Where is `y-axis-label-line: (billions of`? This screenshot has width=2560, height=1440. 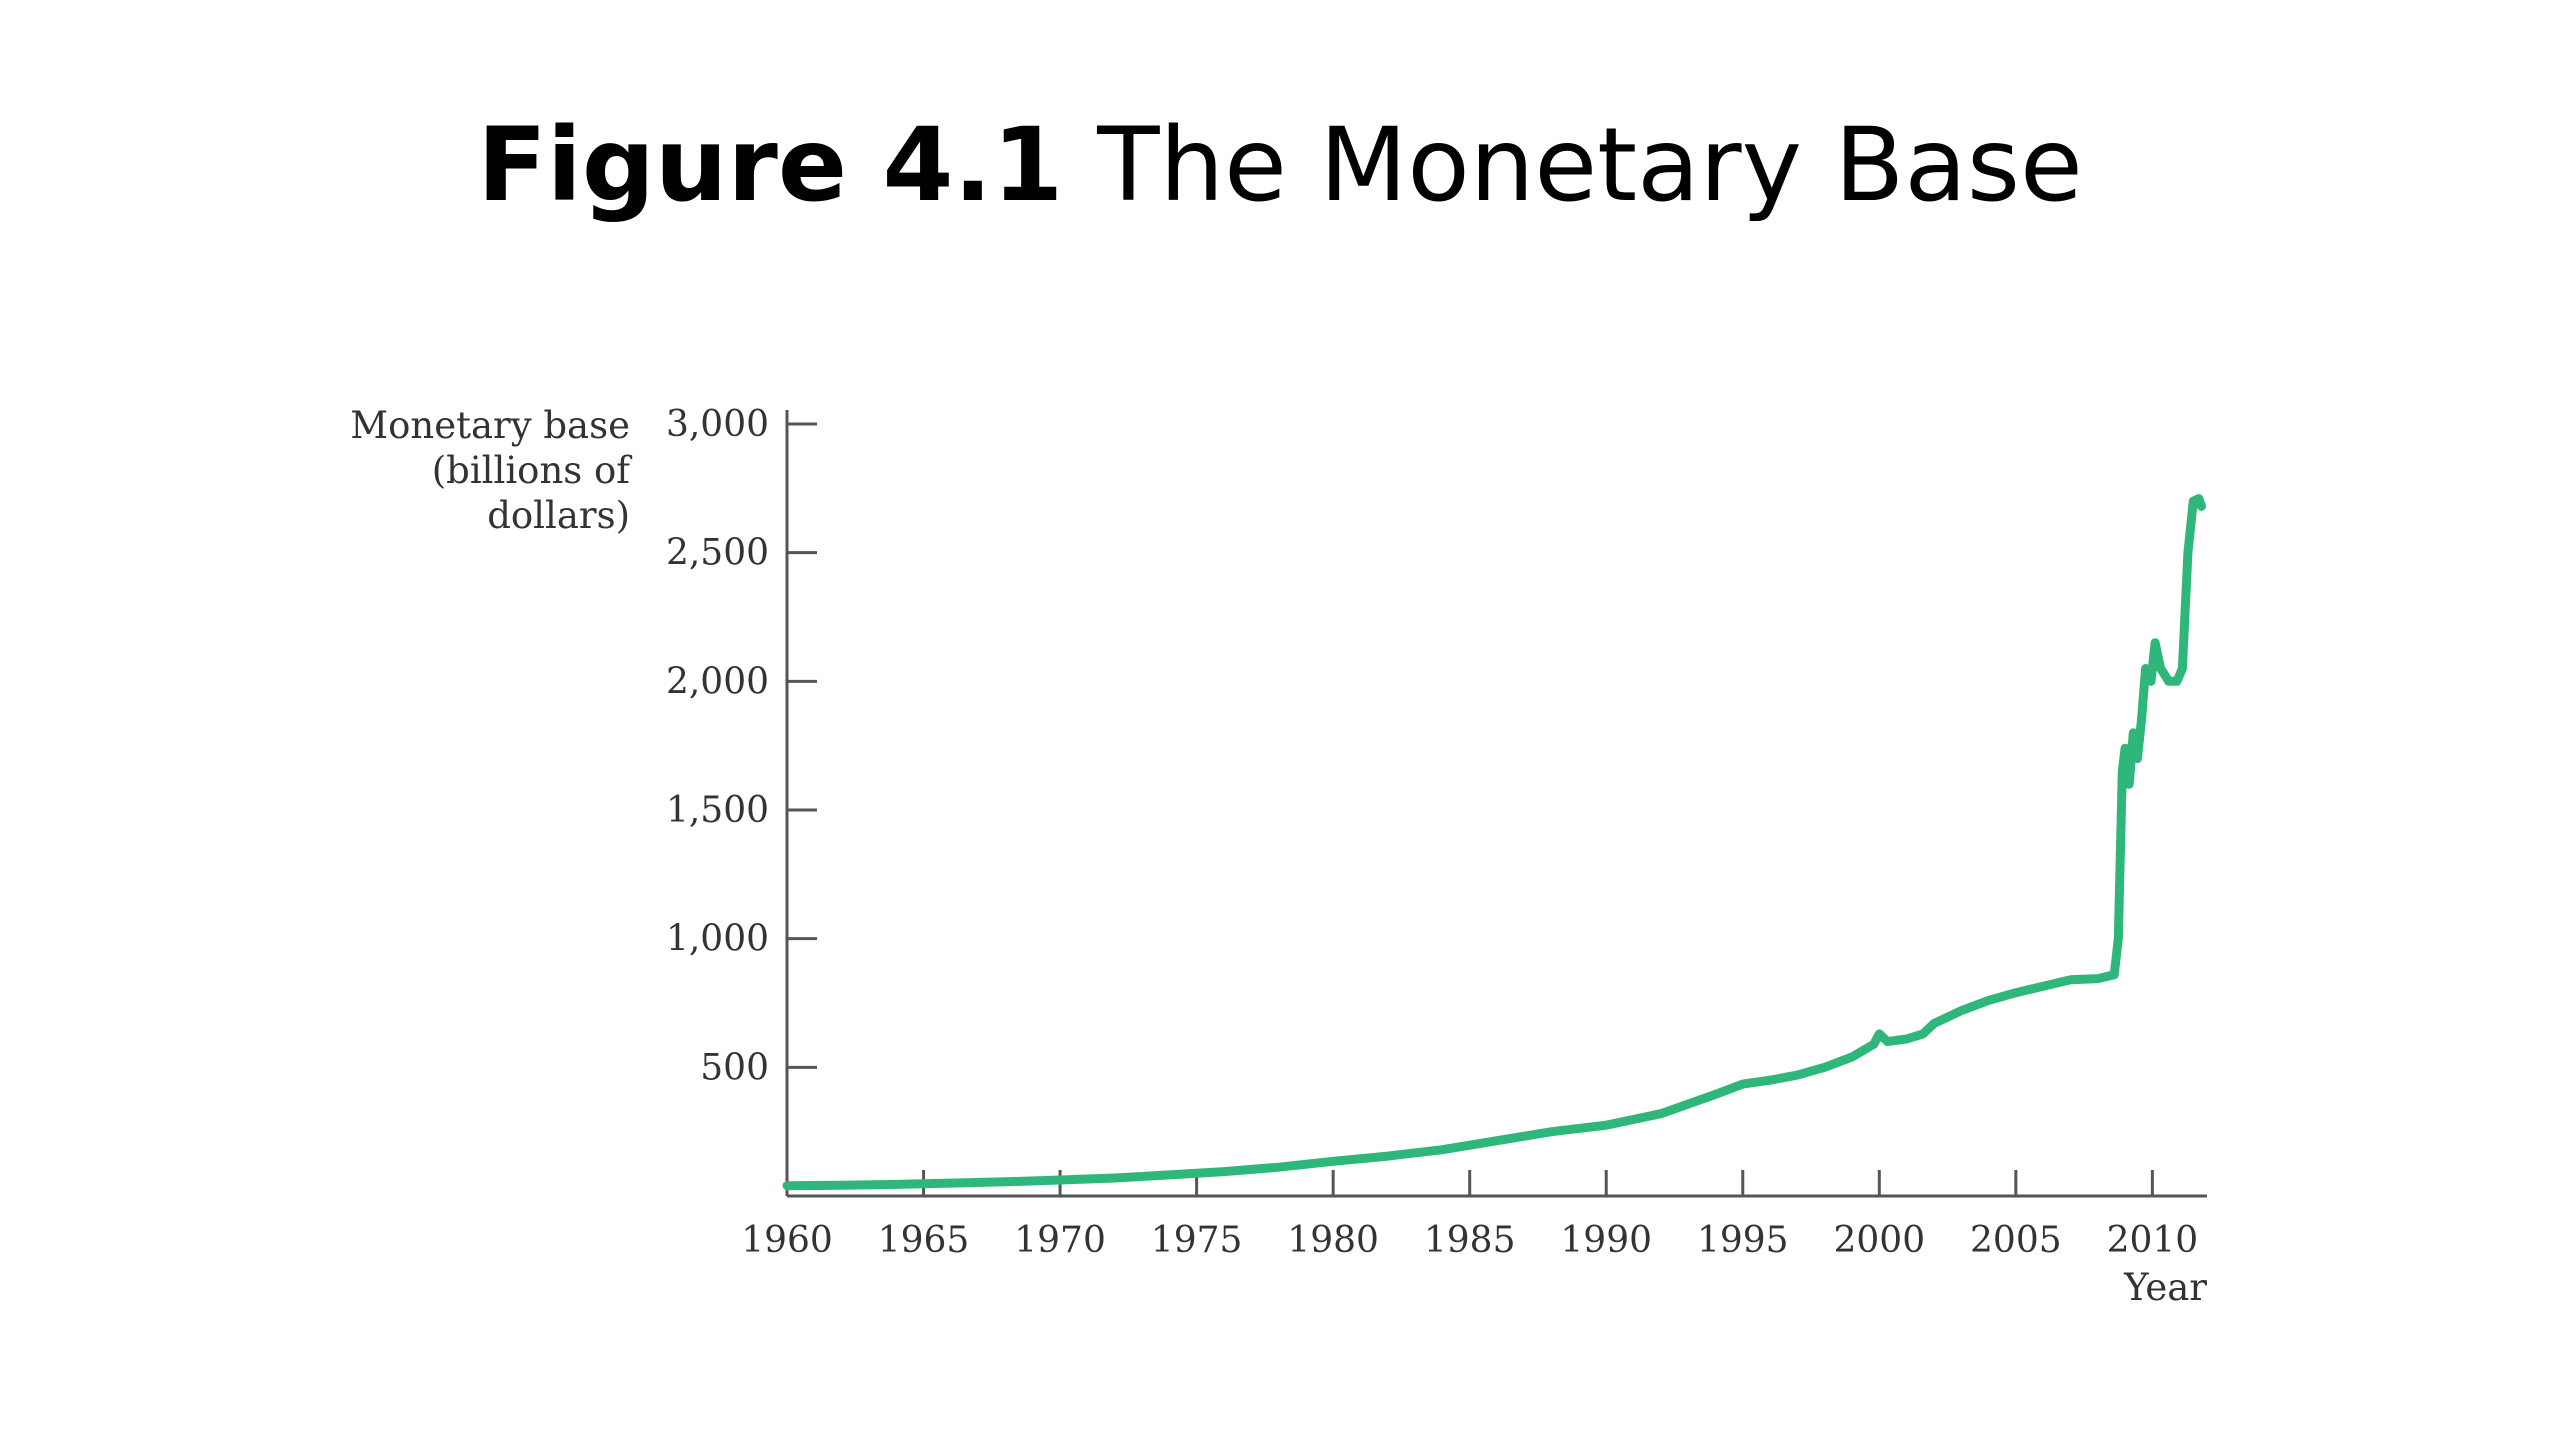 y-axis-label-line: (billions of is located at coordinates (532, 470).